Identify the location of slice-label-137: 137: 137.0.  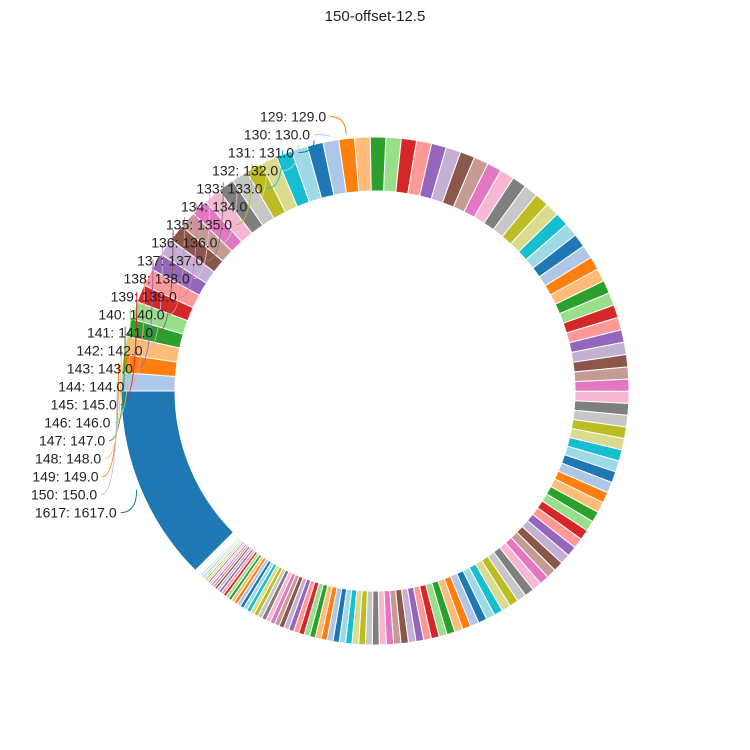
(170, 261).